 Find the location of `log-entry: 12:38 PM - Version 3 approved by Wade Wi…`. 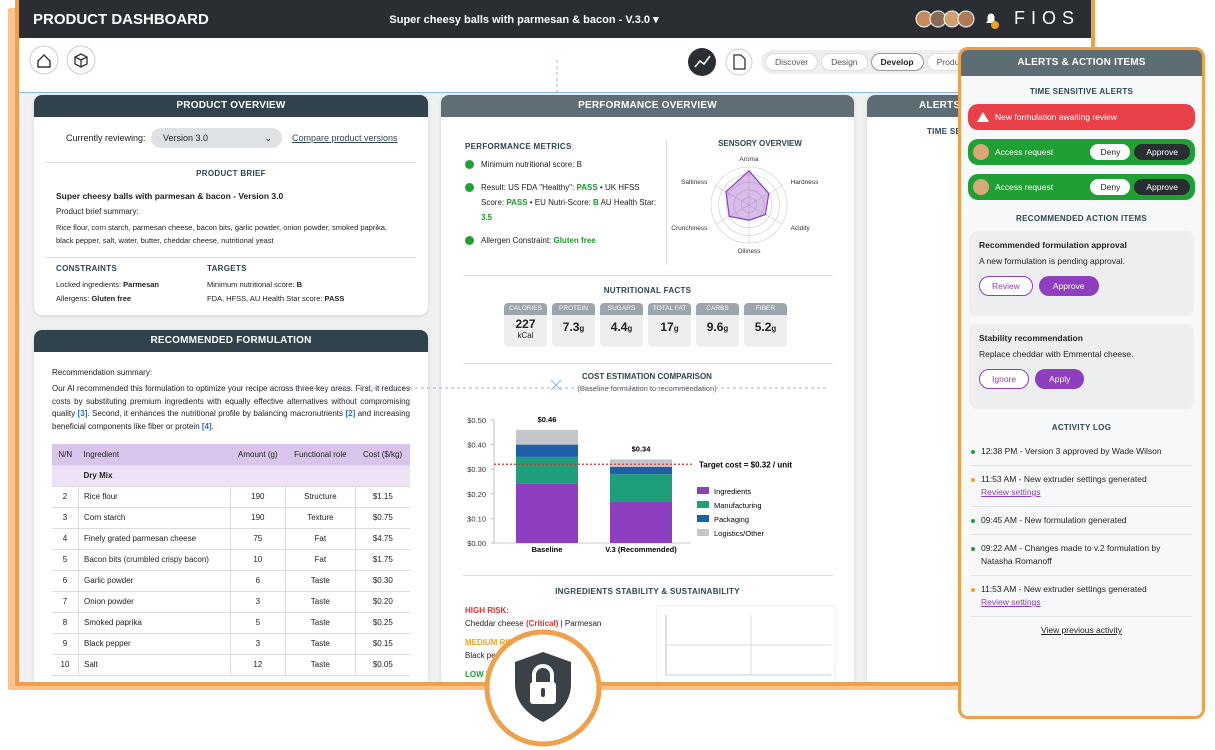

log-entry: 12:38 PM - Version 3 approved by Wade Wi… is located at coordinates (1081, 452).